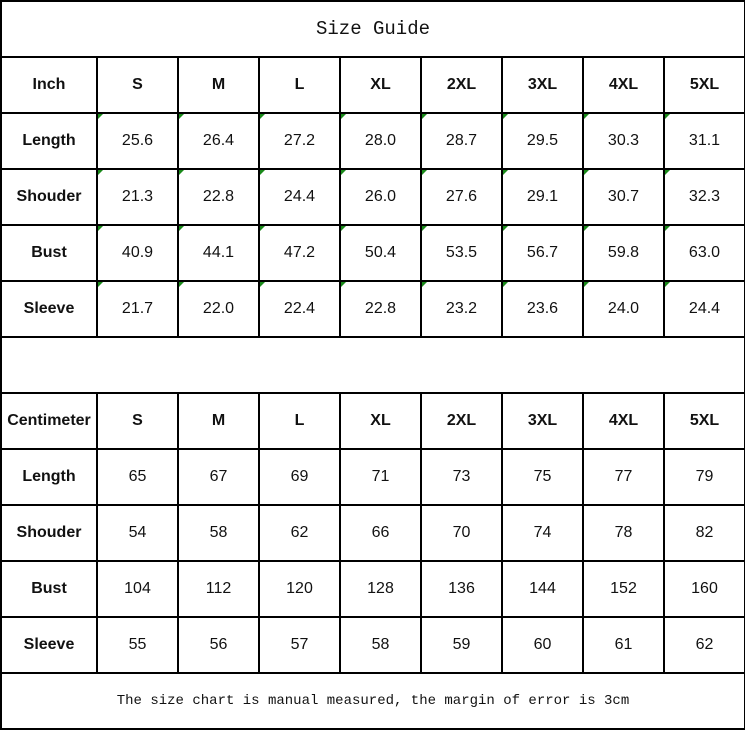 This screenshot has width=745, height=730. Describe the element at coordinates (138, 198) in the screenshot. I see `table-cell: 21.3` at that location.